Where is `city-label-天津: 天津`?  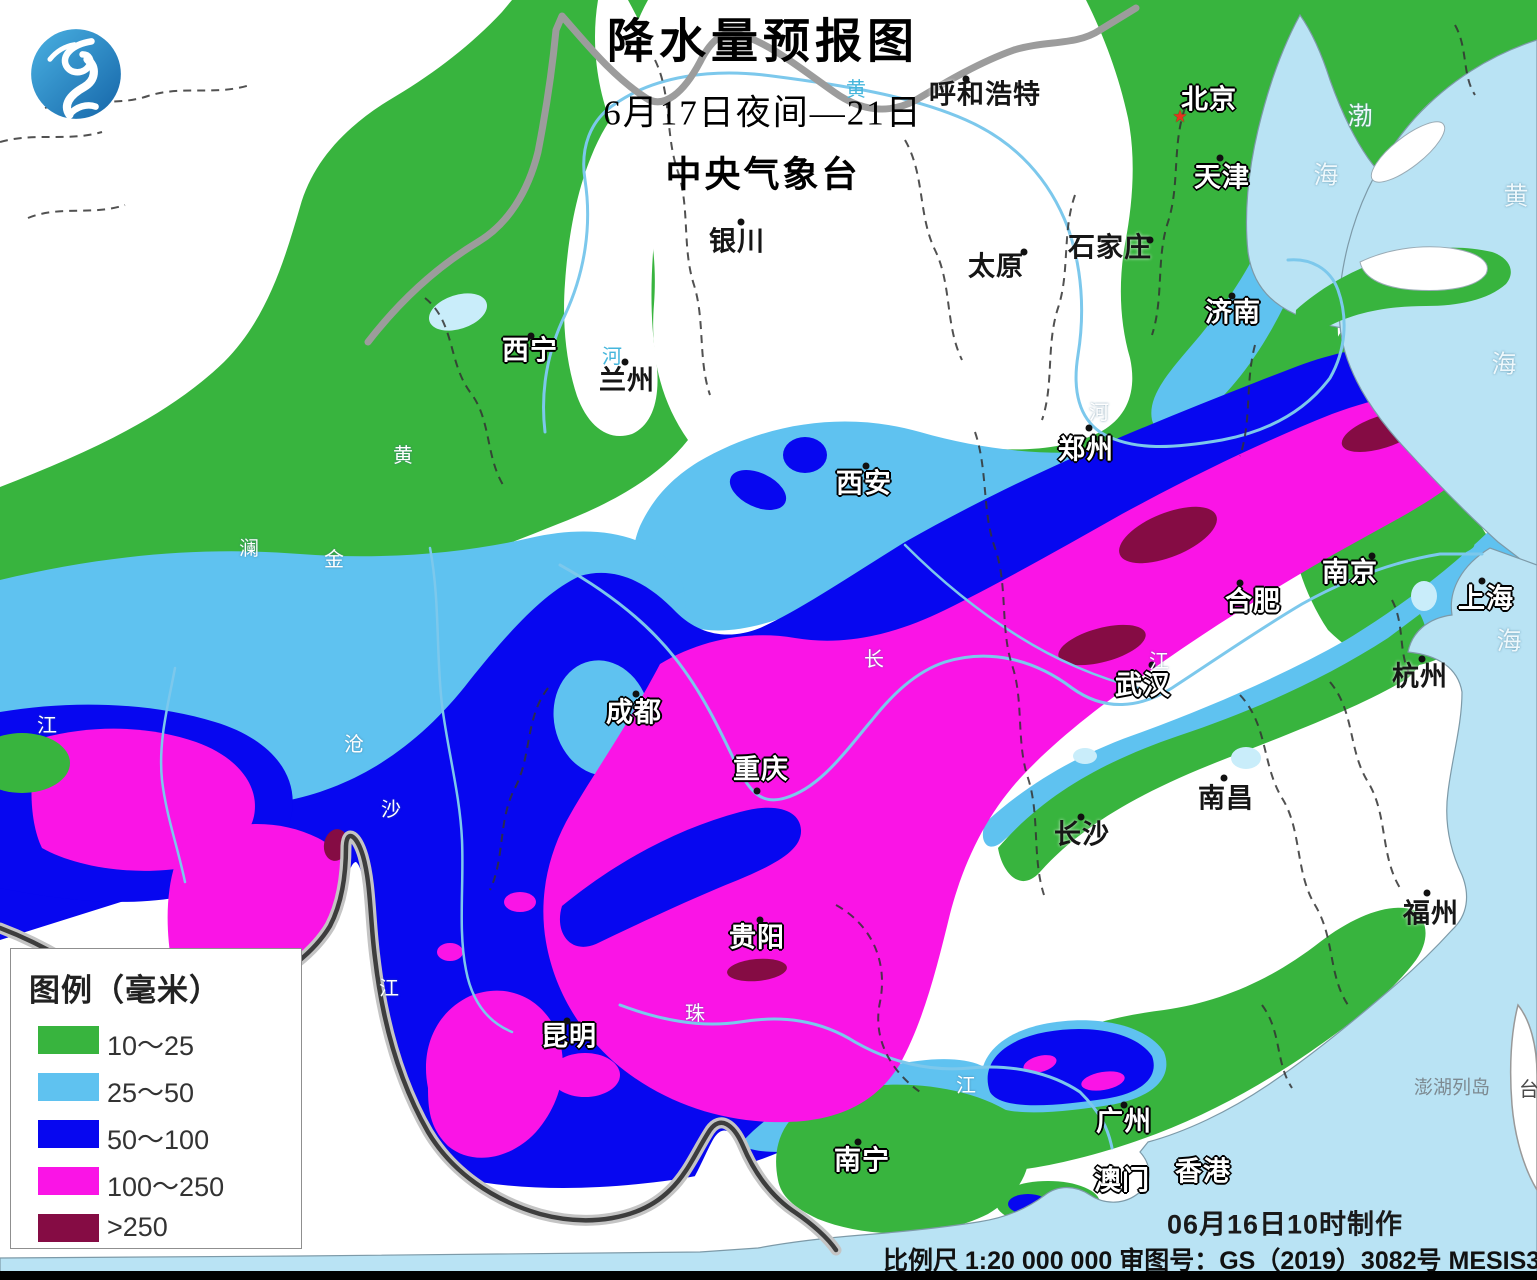 city-label-天津: 天津 is located at coordinates (1222, 177).